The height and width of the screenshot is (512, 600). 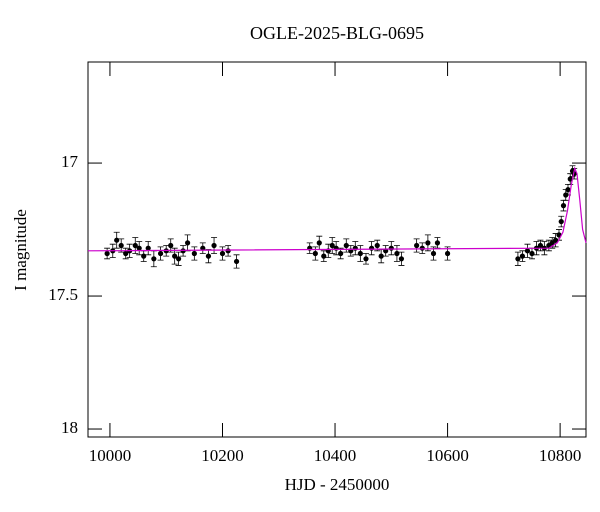 I want to click on x-tick-label: 10200, so click(x=222, y=455).